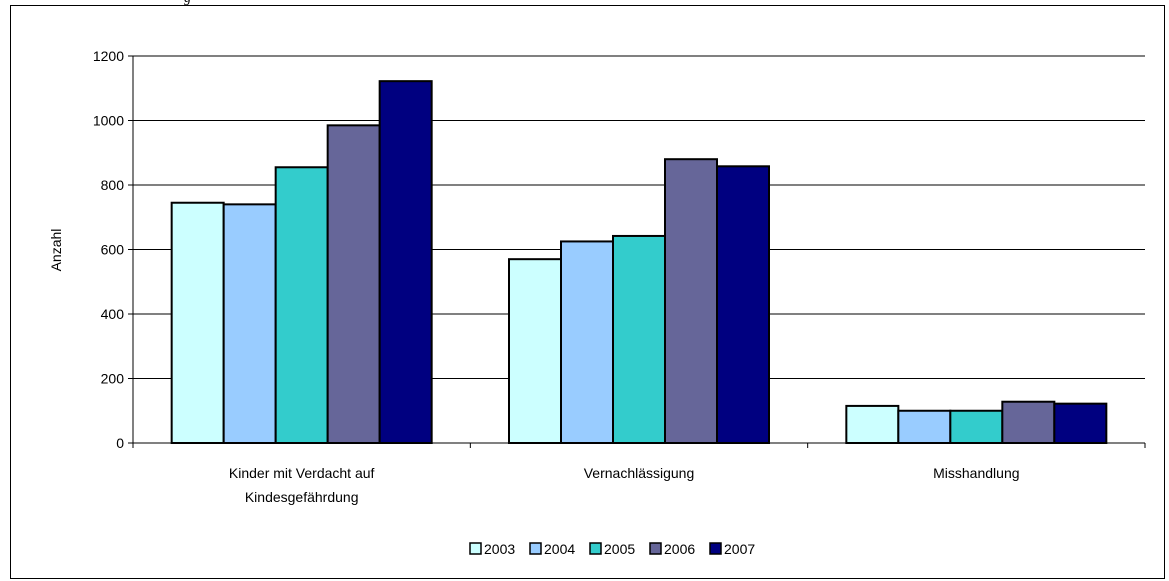  I want to click on legend-label: 2003, so click(499, 549).